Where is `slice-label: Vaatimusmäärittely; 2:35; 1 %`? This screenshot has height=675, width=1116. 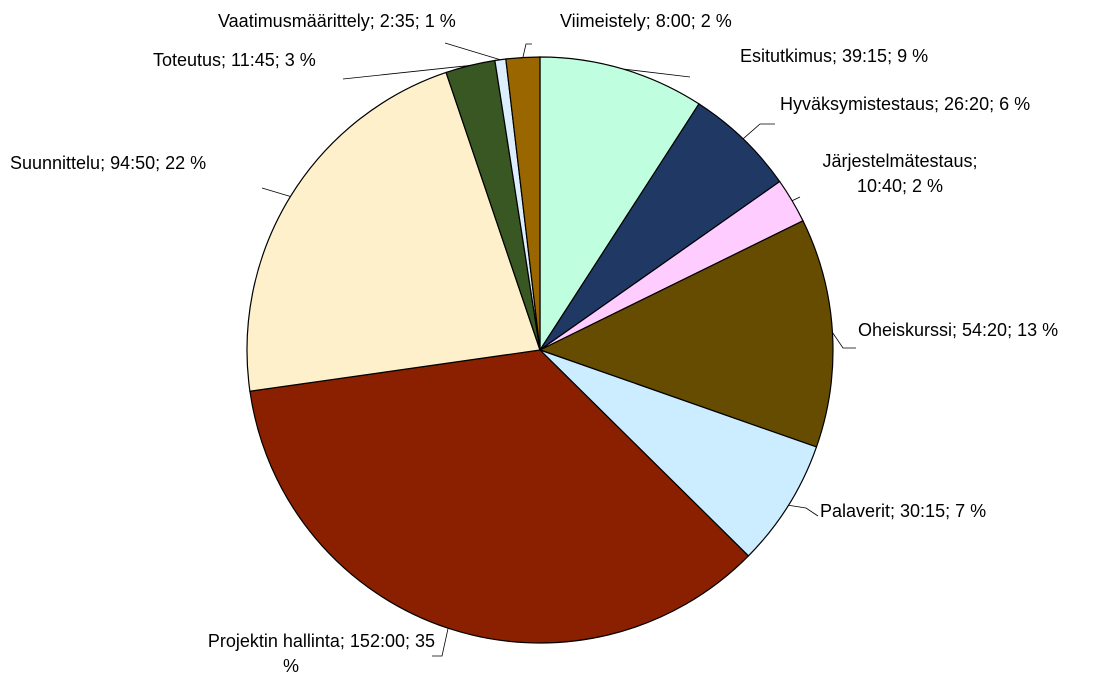
slice-label: Vaatimusmäärittely; 2:35; 1 % is located at coordinates (337, 21).